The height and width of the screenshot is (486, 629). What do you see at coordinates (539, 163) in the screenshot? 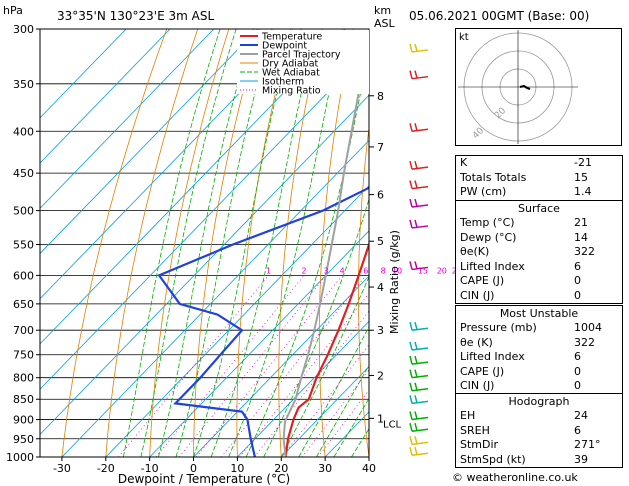
I see `stat-row: K -21` at bounding box center [539, 163].